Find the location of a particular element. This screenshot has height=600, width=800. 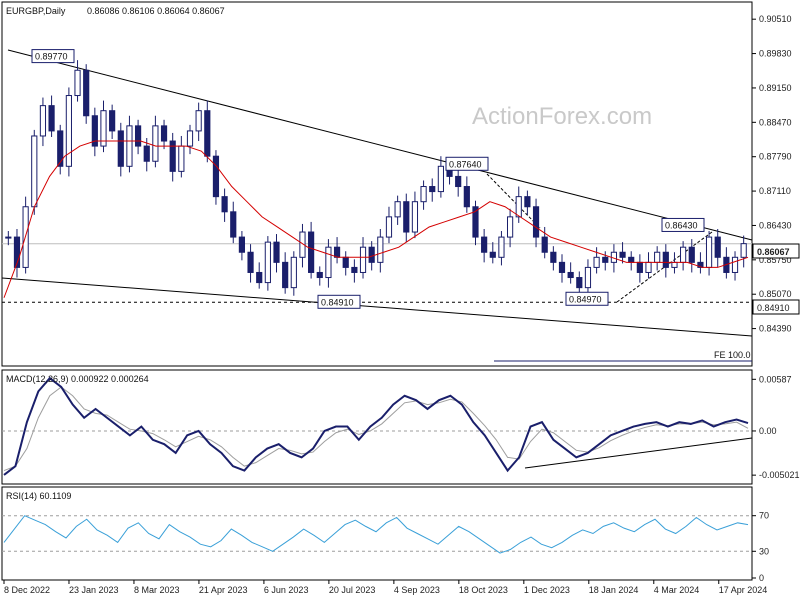

macd-trendline is located at coordinates (638, 453).